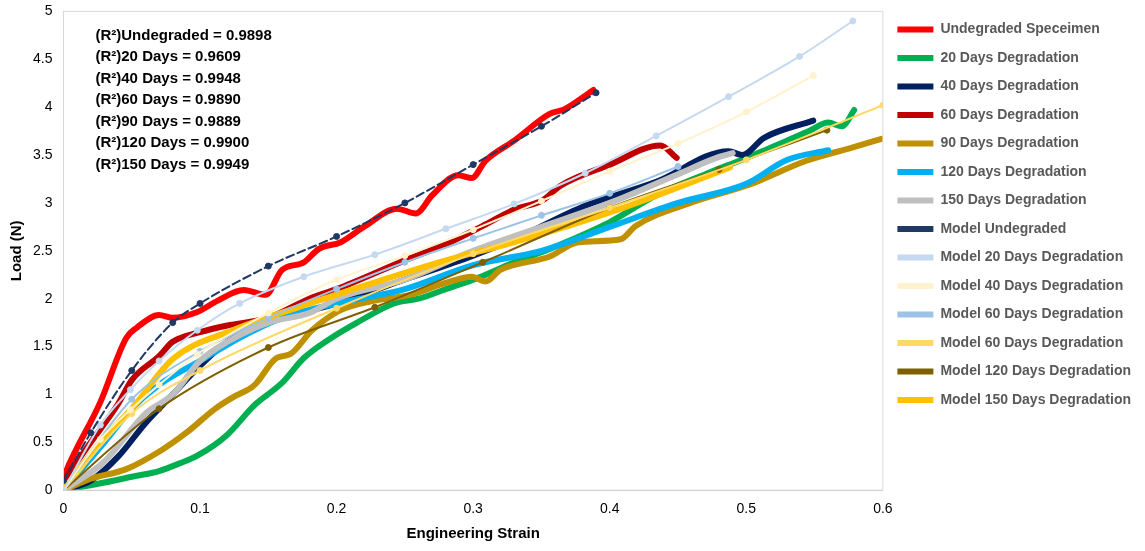  Describe the element at coordinates (746, 508) in the screenshot. I see `x-tick-label: 0.5` at that location.